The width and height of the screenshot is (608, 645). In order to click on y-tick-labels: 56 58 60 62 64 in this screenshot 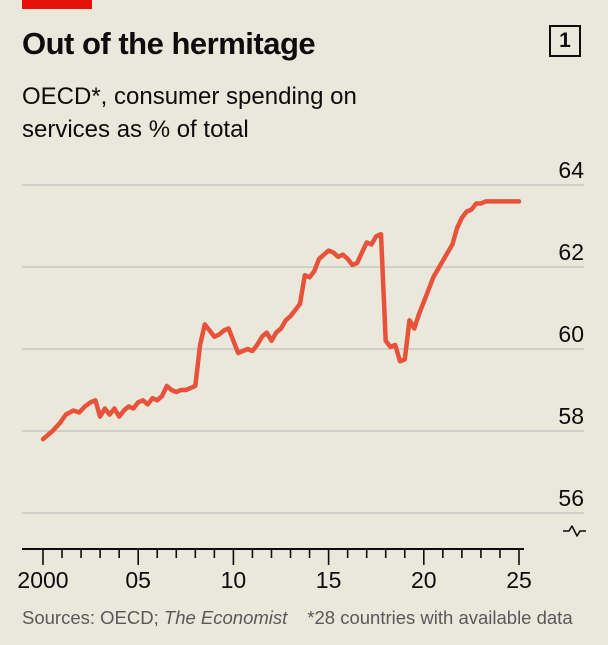, I will do `click(571, 334)`.